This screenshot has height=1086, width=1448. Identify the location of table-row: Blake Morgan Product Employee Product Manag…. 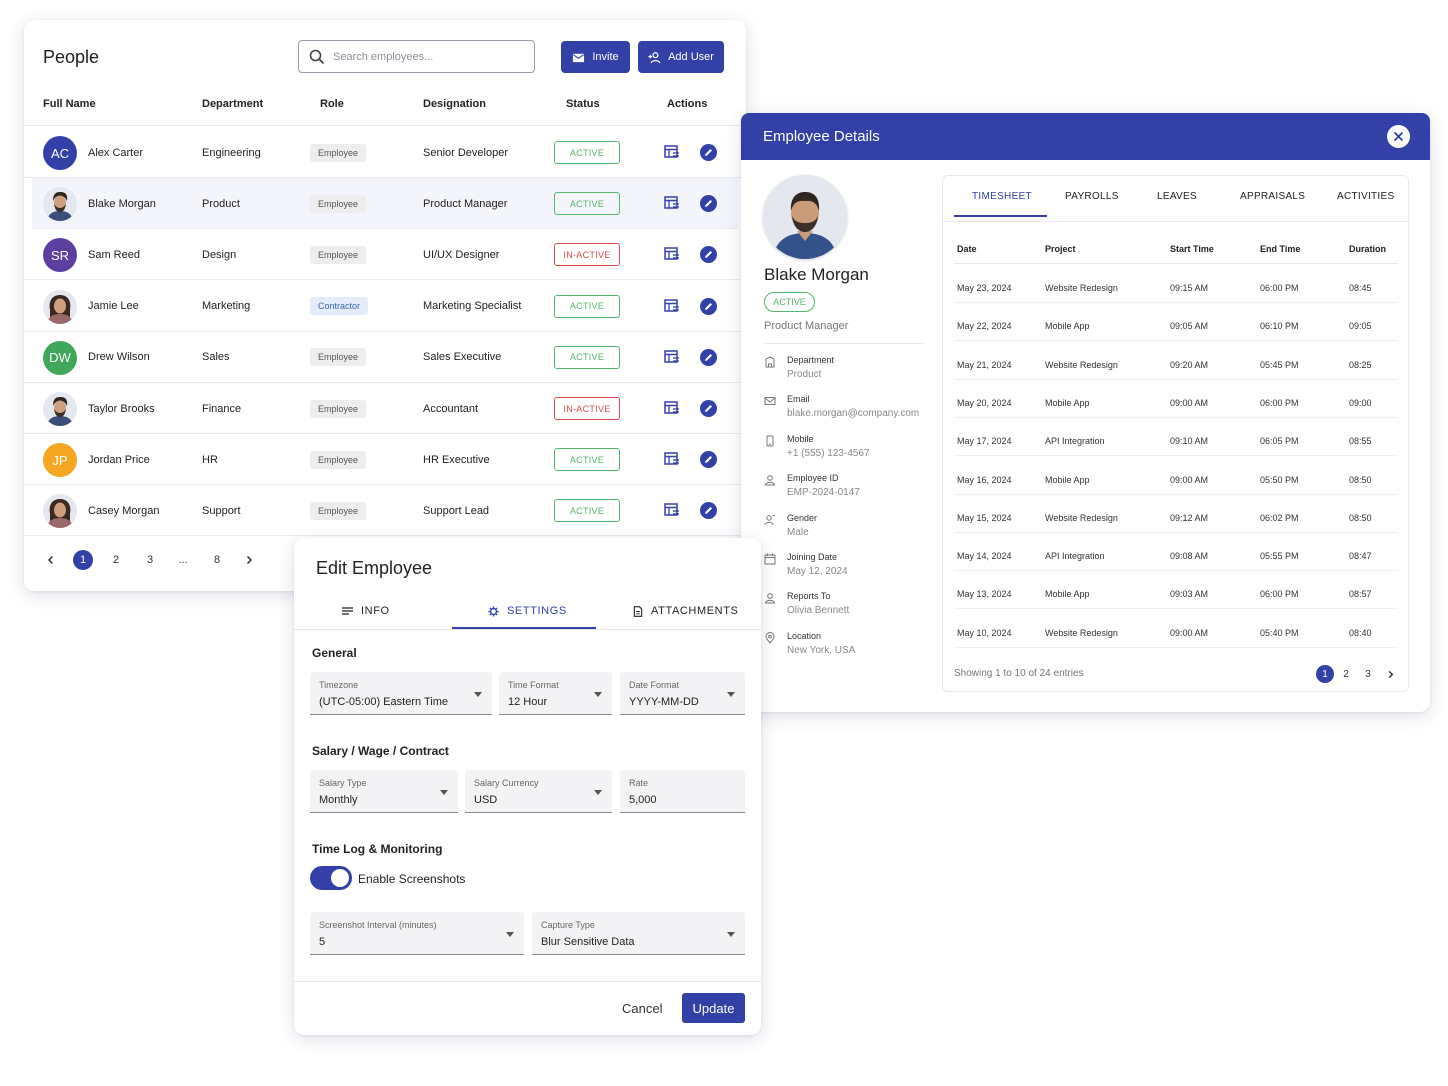
(385, 204).